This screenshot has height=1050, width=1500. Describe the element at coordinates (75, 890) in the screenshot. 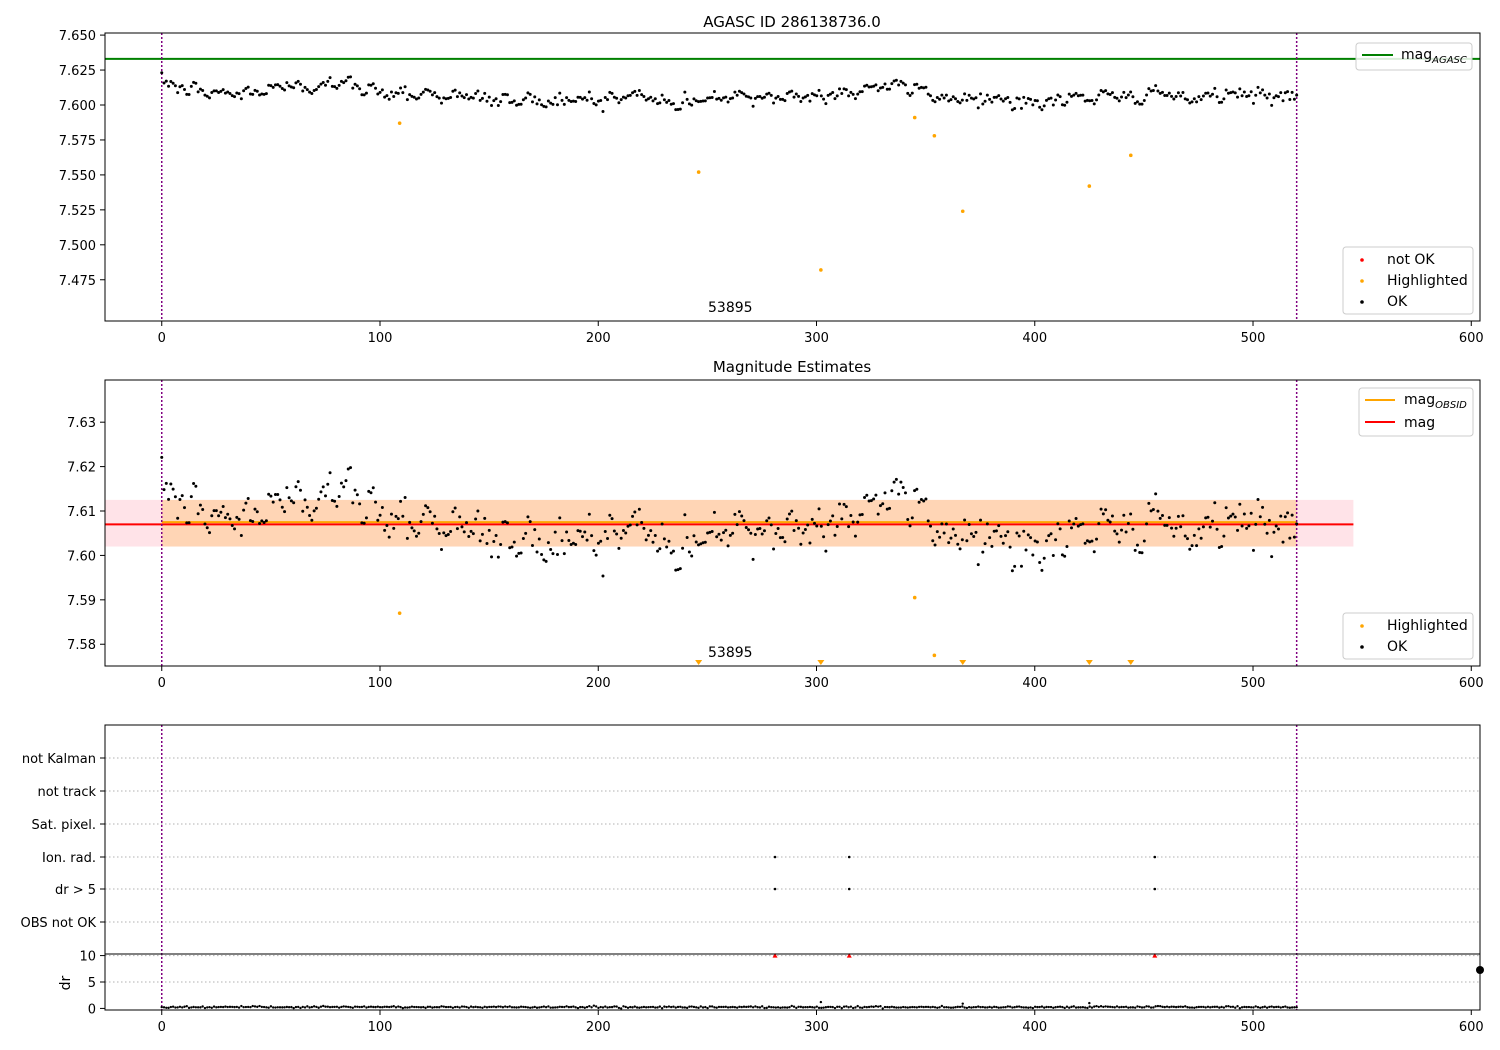

I see `flag-label: dr > 5` at that location.